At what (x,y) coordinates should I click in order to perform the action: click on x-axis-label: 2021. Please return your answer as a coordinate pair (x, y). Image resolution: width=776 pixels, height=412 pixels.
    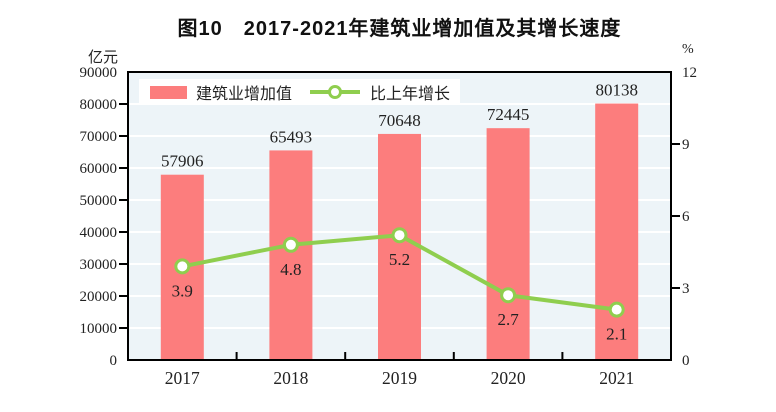
    Looking at the image, I should click on (616, 378).